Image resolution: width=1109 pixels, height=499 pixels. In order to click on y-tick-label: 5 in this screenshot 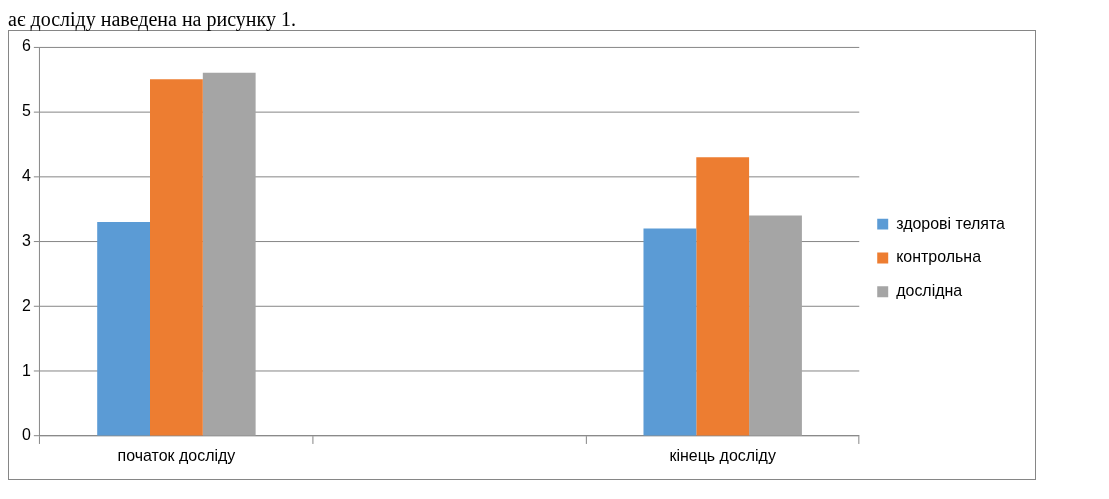, I will do `click(26, 111)`.